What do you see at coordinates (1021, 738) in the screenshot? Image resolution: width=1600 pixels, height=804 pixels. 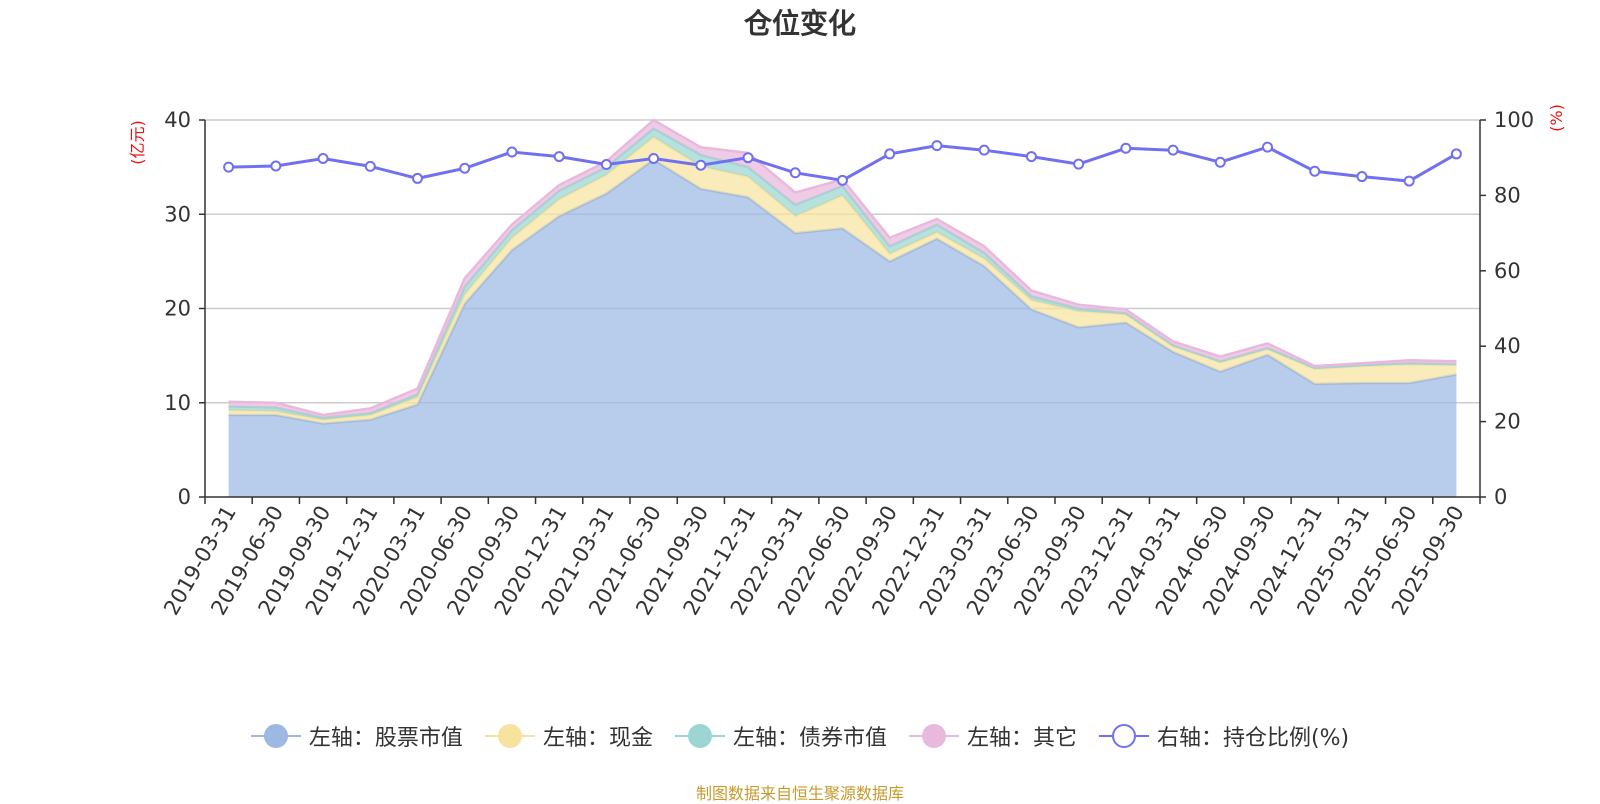 I see `legend-label-other: 左轴：其它` at bounding box center [1021, 738].